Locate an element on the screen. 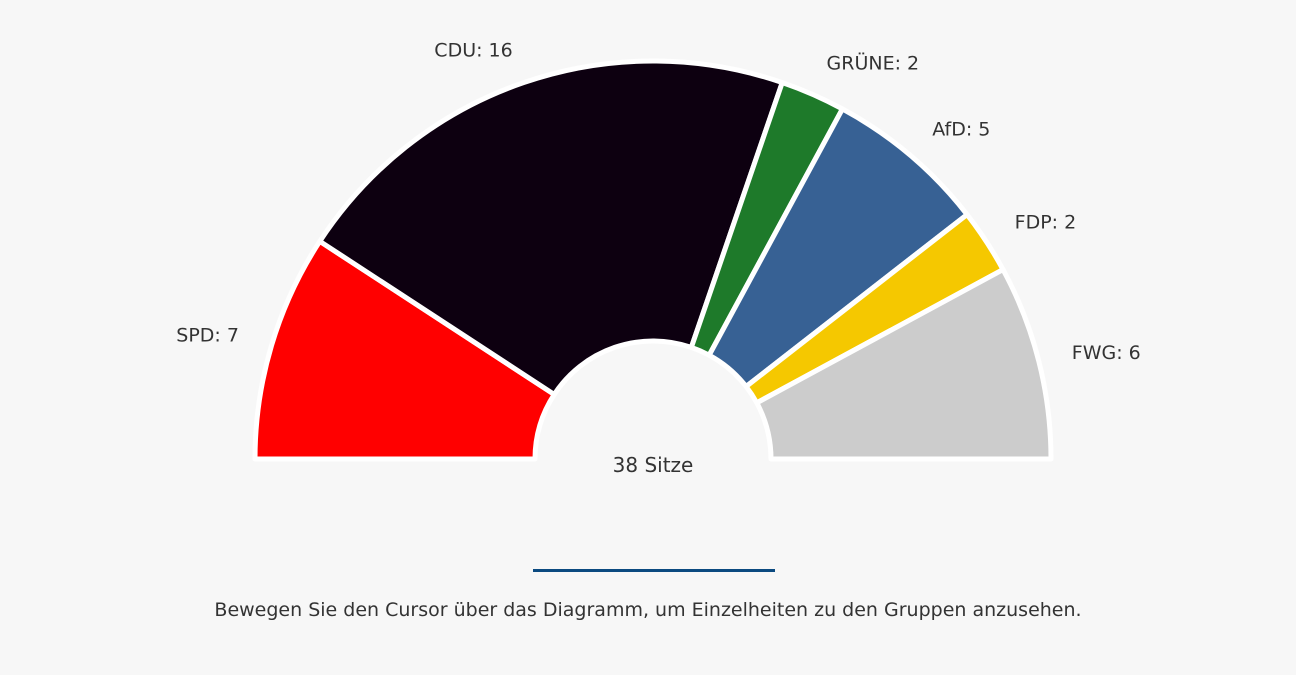 The width and height of the screenshot is (1296, 675). data-label-fdp: FDP: 2 is located at coordinates (1046, 223).